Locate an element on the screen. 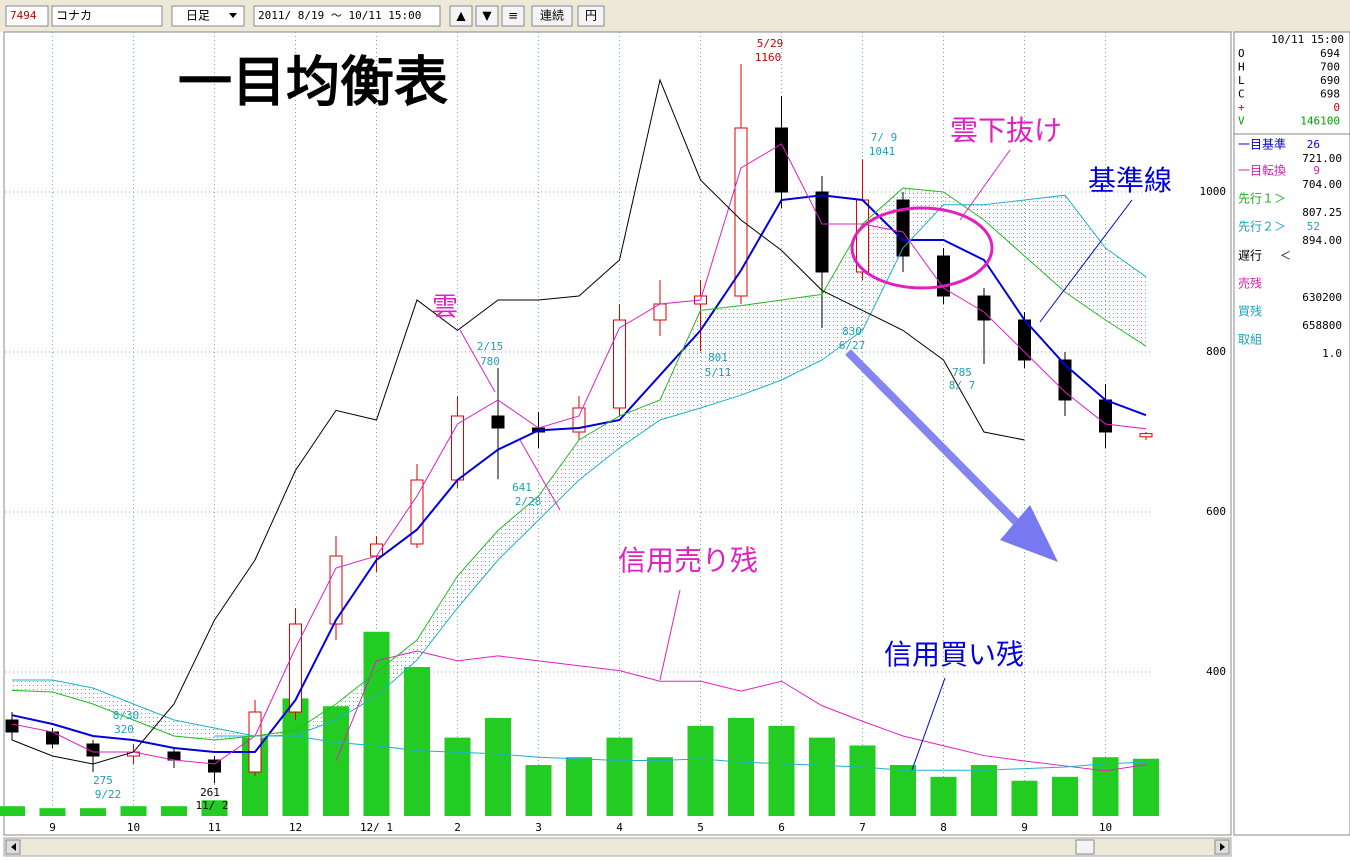 Image resolution: width=1350 pixels, height=861 pixels. indicator-value: 630200 is located at coordinates (1322, 297).